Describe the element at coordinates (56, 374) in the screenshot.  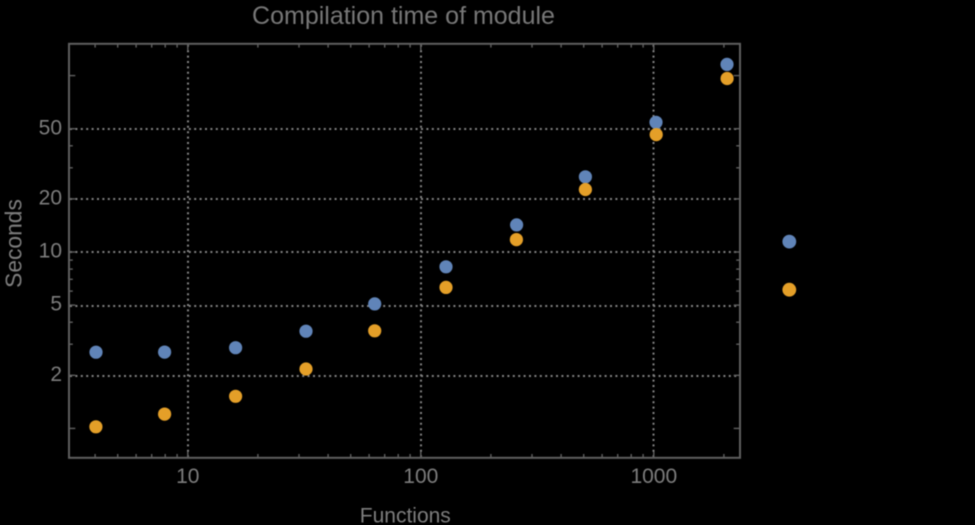
I see `svg-text: 2` at that location.